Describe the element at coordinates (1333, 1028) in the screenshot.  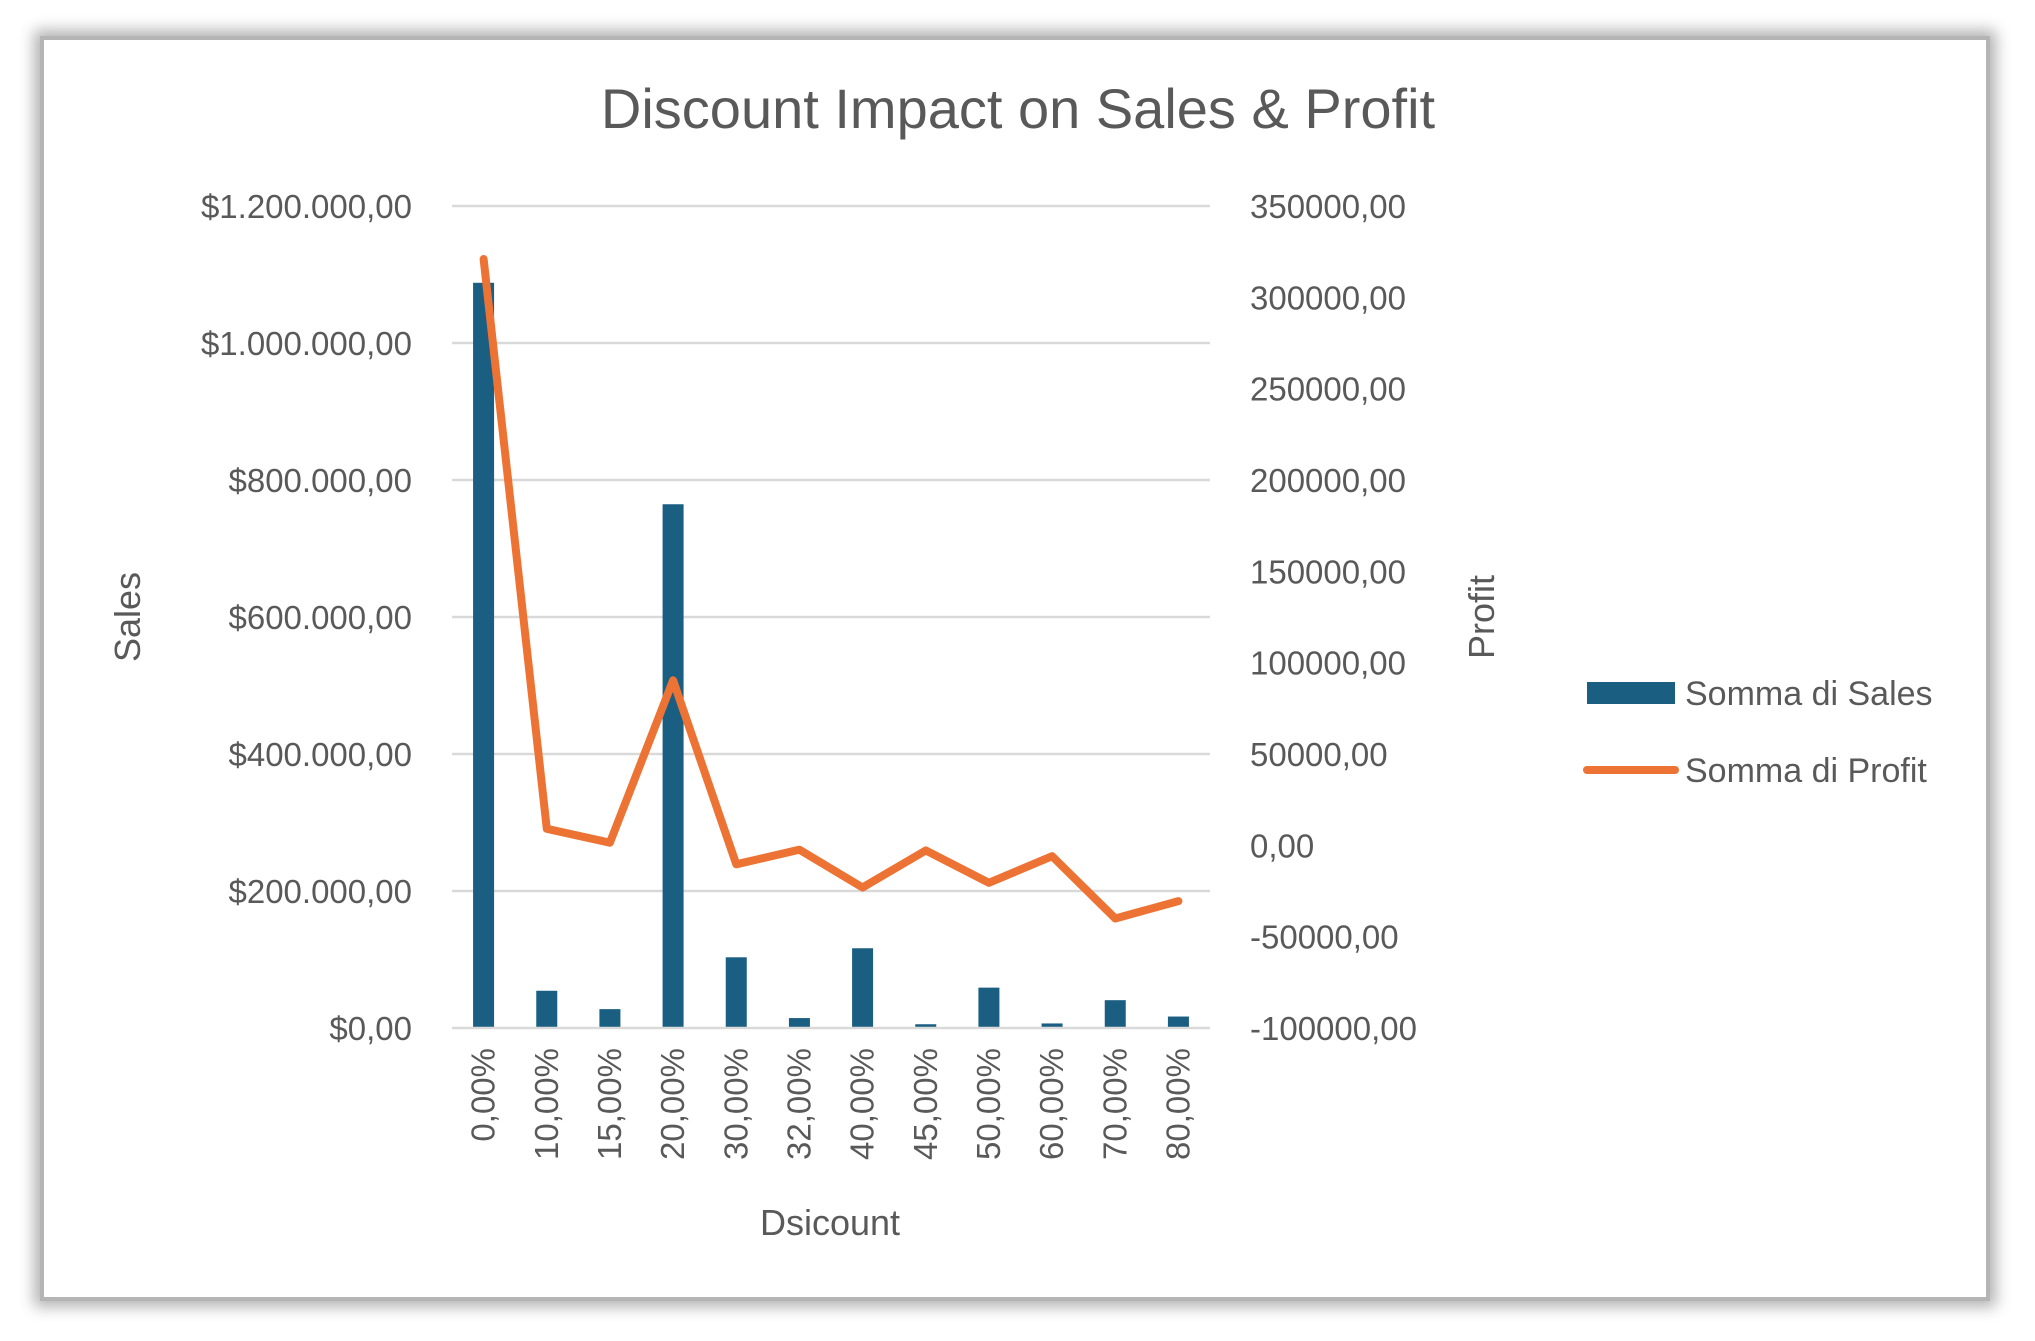
I see `y2-tick-label: -100000,00` at that location.